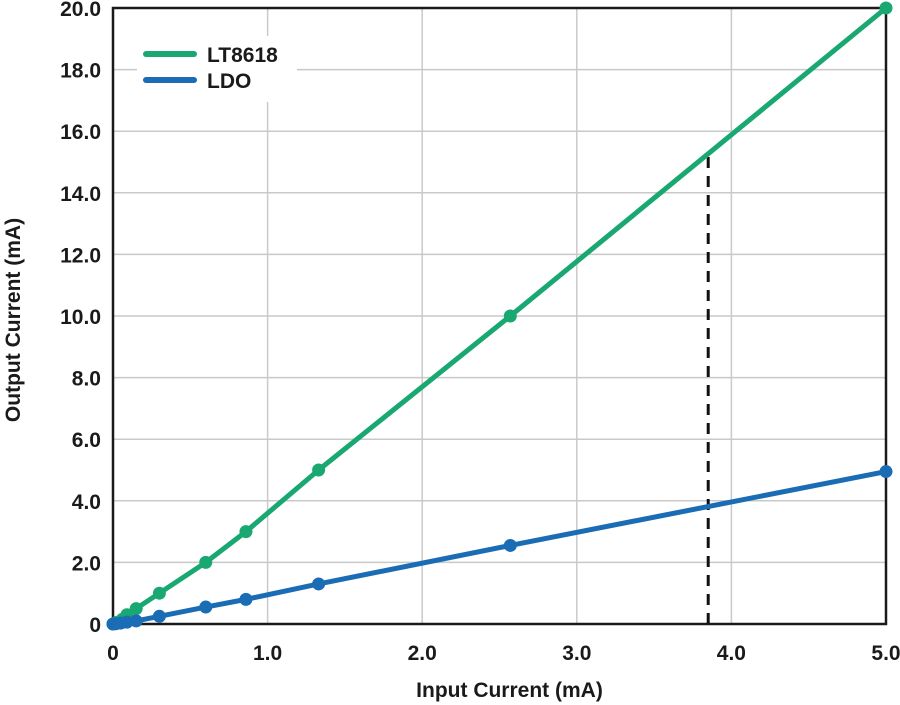 The image size is (900, 705). I want to click on y-axis-title: Output Current (mA), so click(13, 320).